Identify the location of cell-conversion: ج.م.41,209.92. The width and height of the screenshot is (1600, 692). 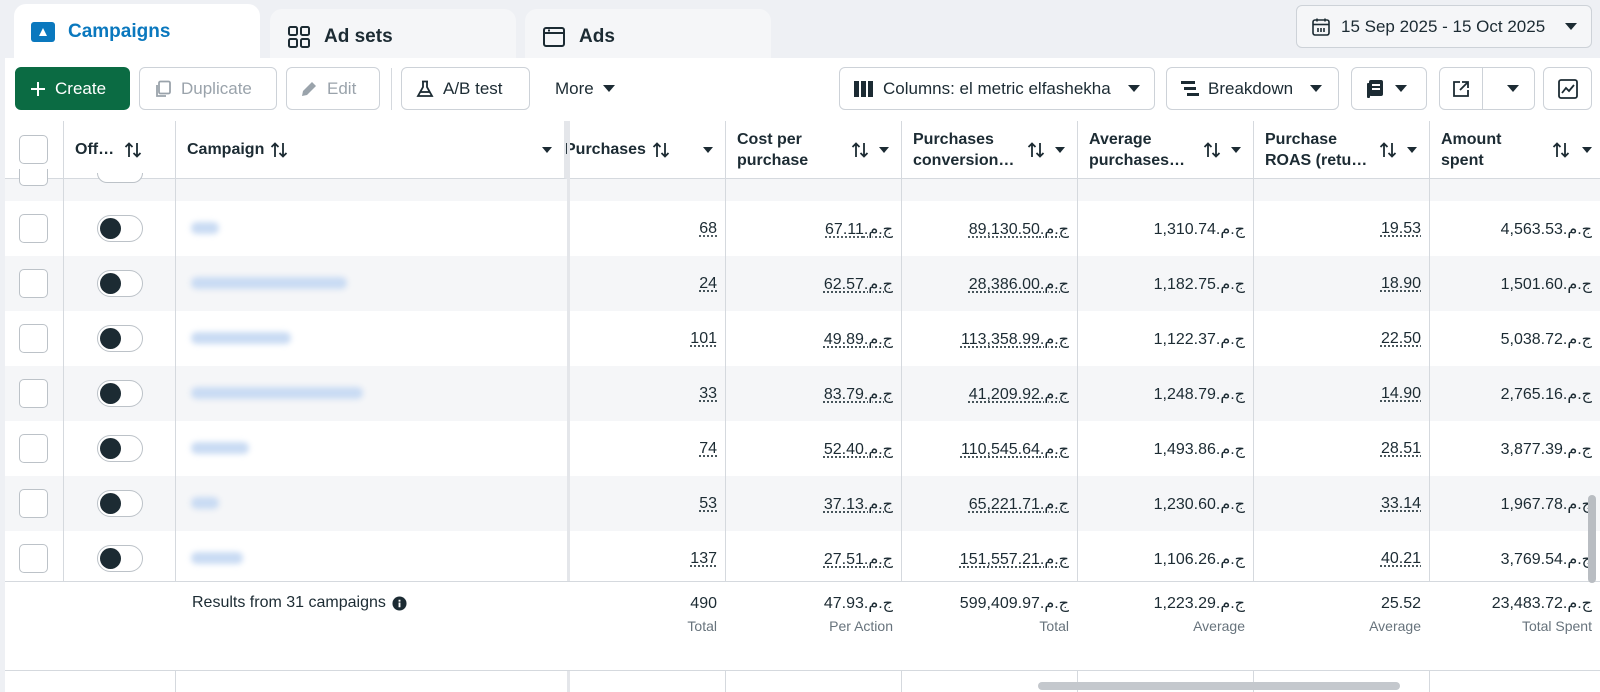
(1018, 394).